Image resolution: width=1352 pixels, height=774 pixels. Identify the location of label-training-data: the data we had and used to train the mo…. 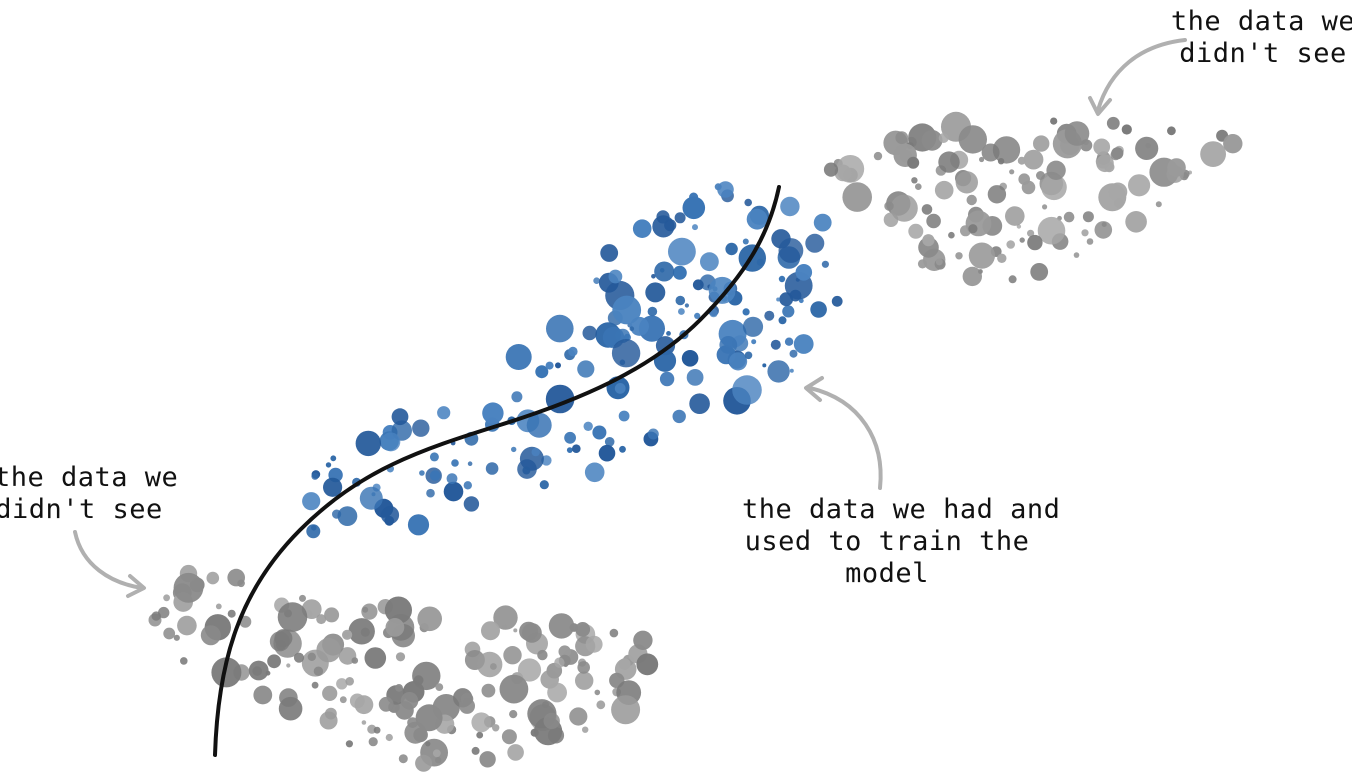
(901, 542).